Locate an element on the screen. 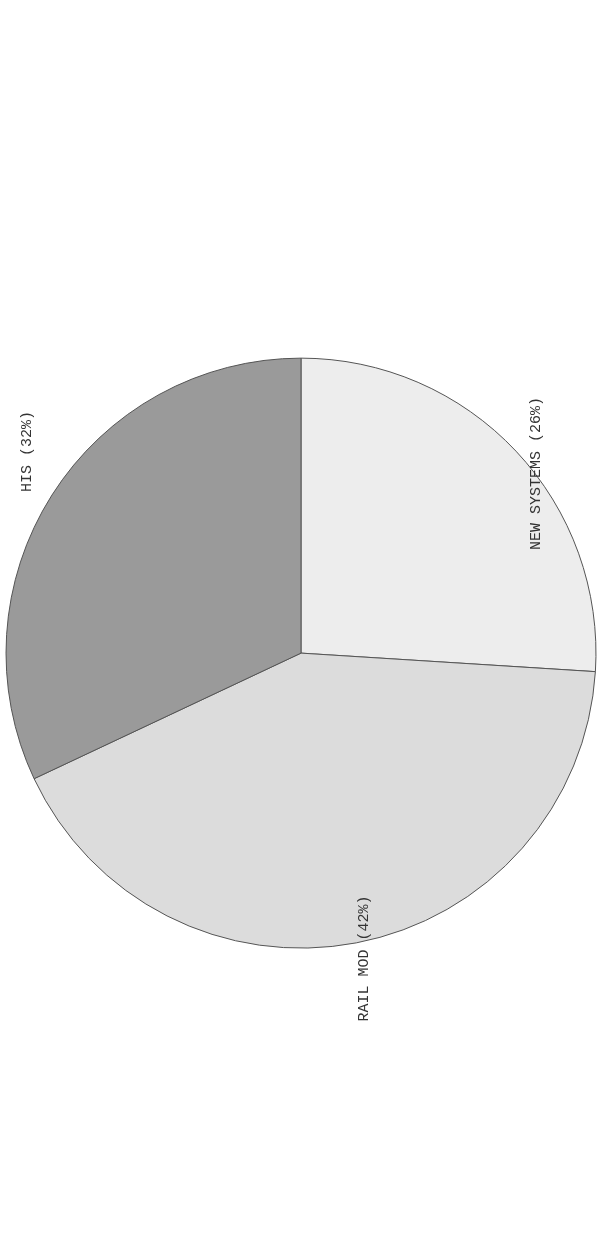 The height and width of the screenshot is (1256, 602). slice-label: RAIL MOD (42%) is located at coordinates (364, 958).